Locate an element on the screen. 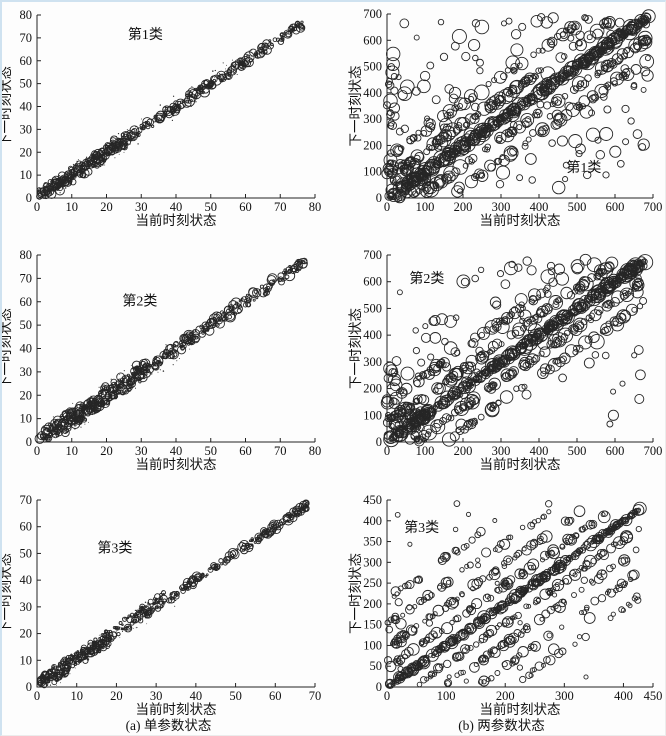 Image resolution: width=666 pixels, height=736 pixels. y-tick-label: 100 is located at coordinates (372, 415).